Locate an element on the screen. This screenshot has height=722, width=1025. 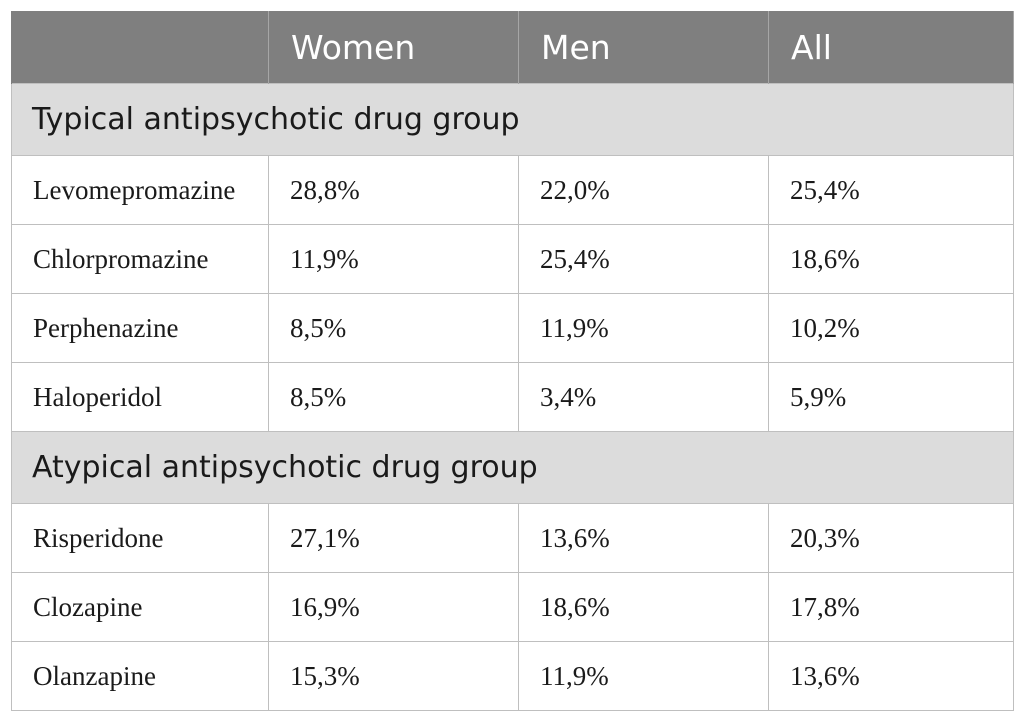
group-row-typical: Typical antipsychotic drug group is located at coordinates (512, 119).